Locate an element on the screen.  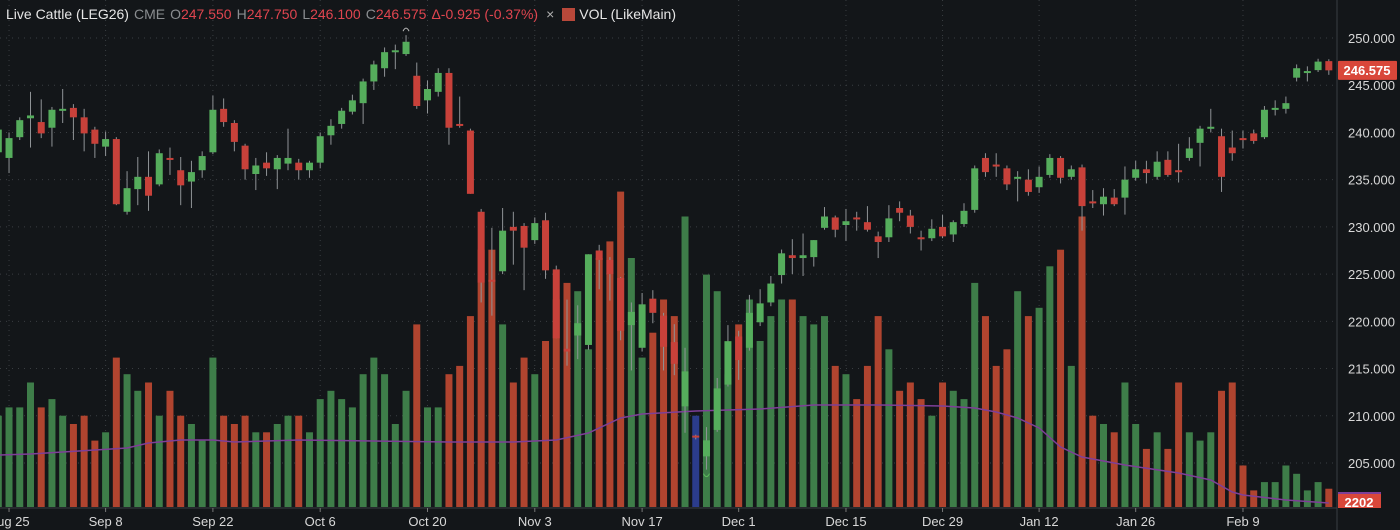
low-value: 246.100 is located at coordinates (335, 14).